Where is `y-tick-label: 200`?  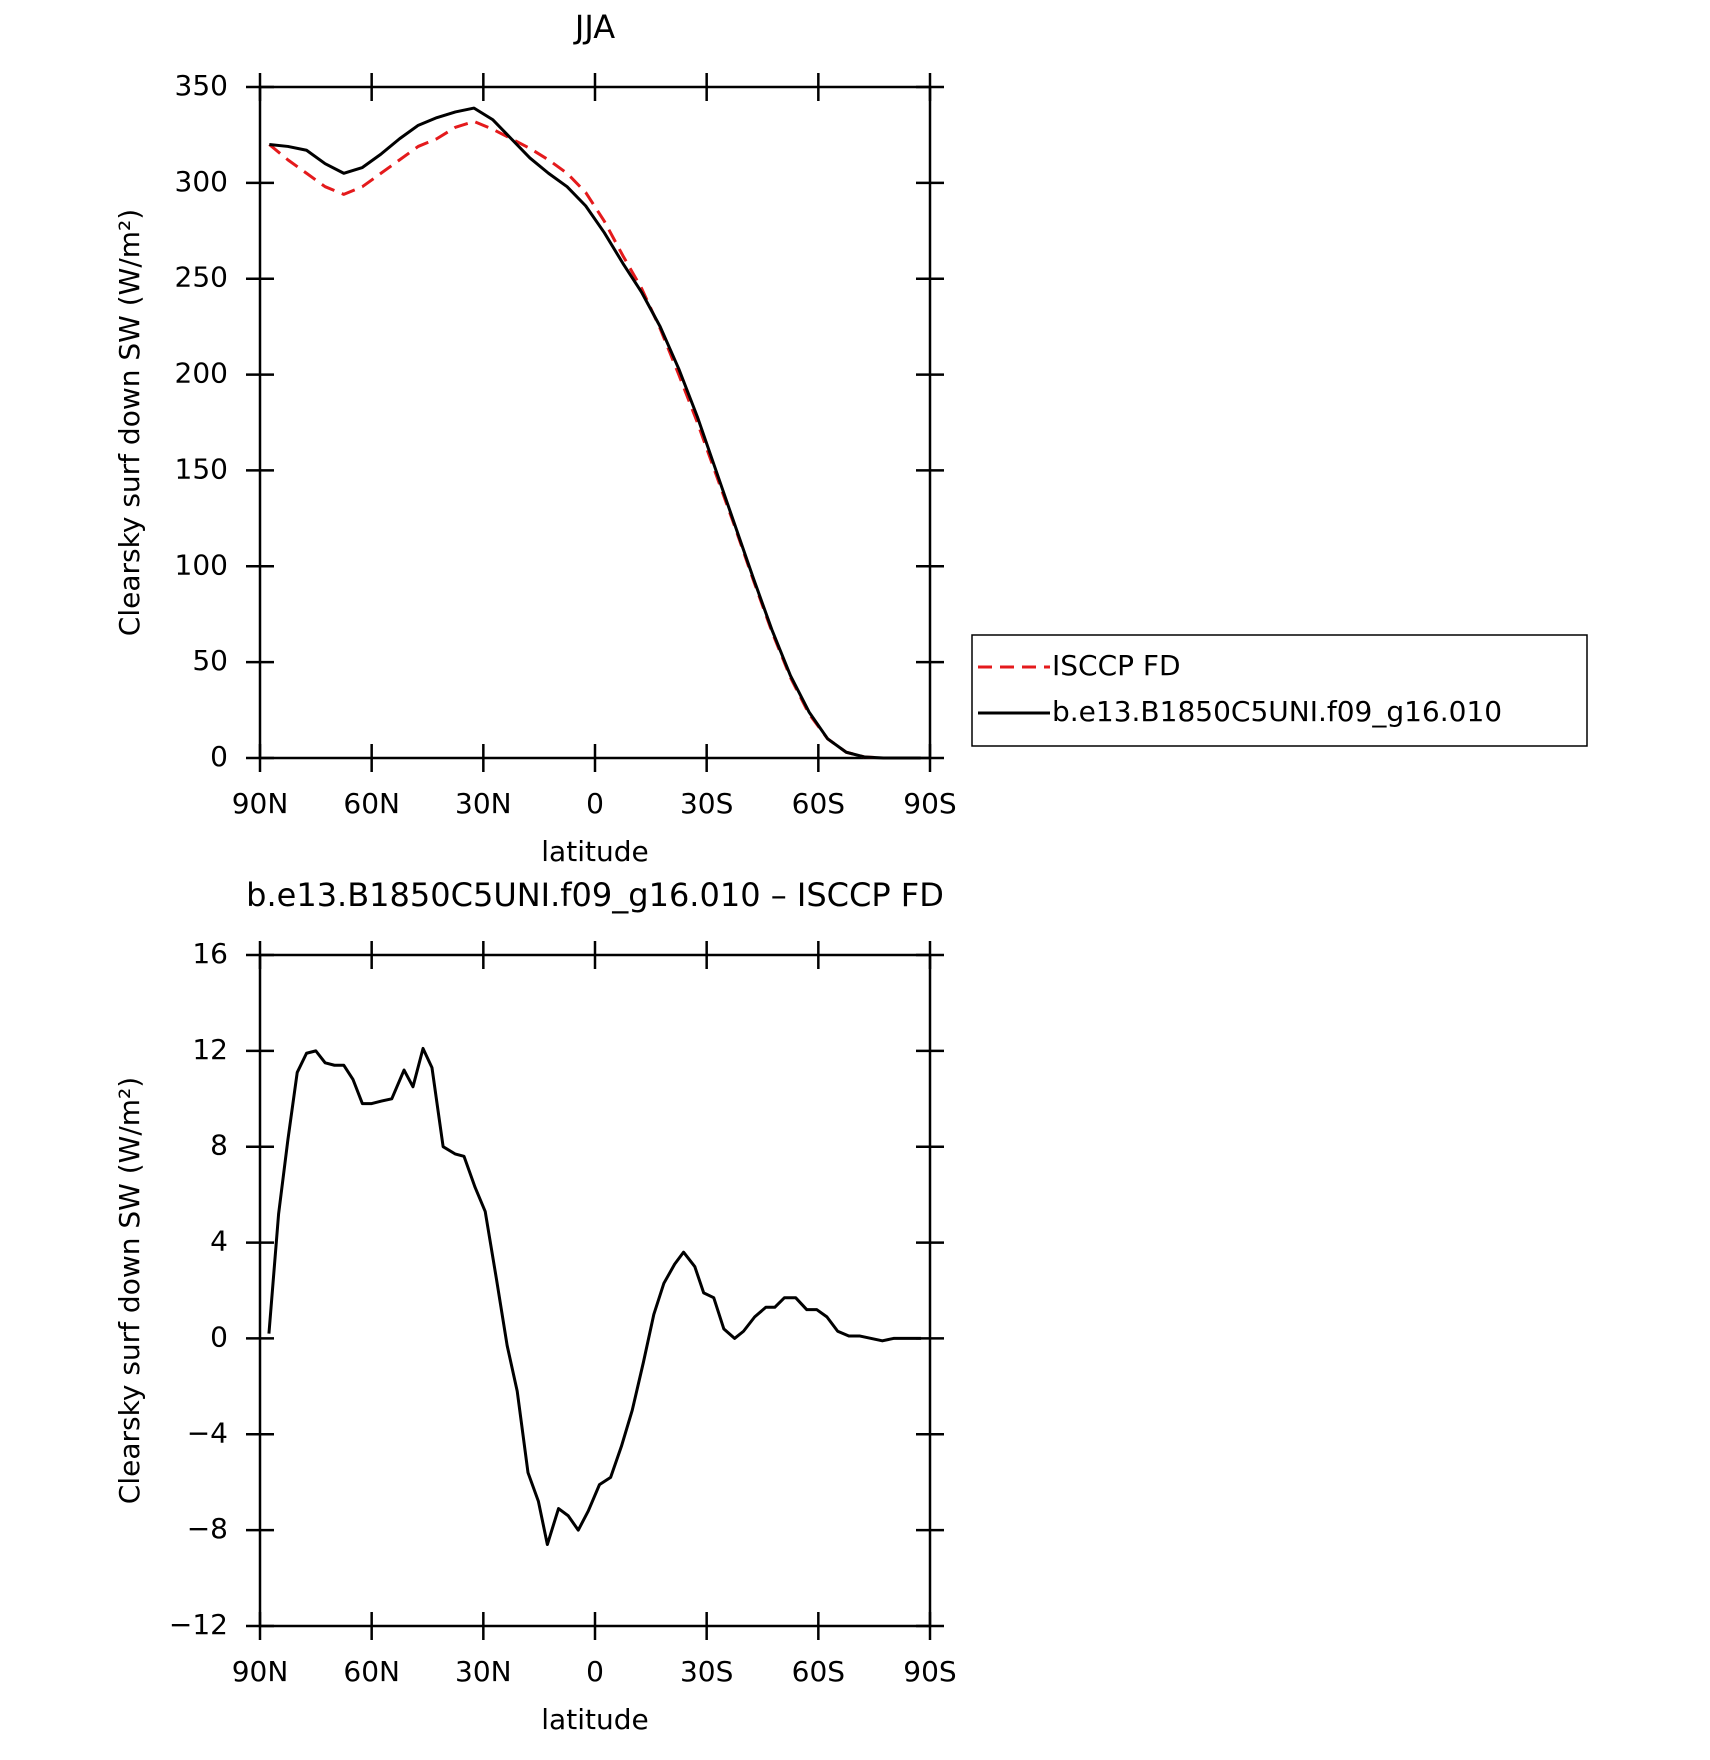
y-tick-label: 200 is located at coordinates (201, 373).